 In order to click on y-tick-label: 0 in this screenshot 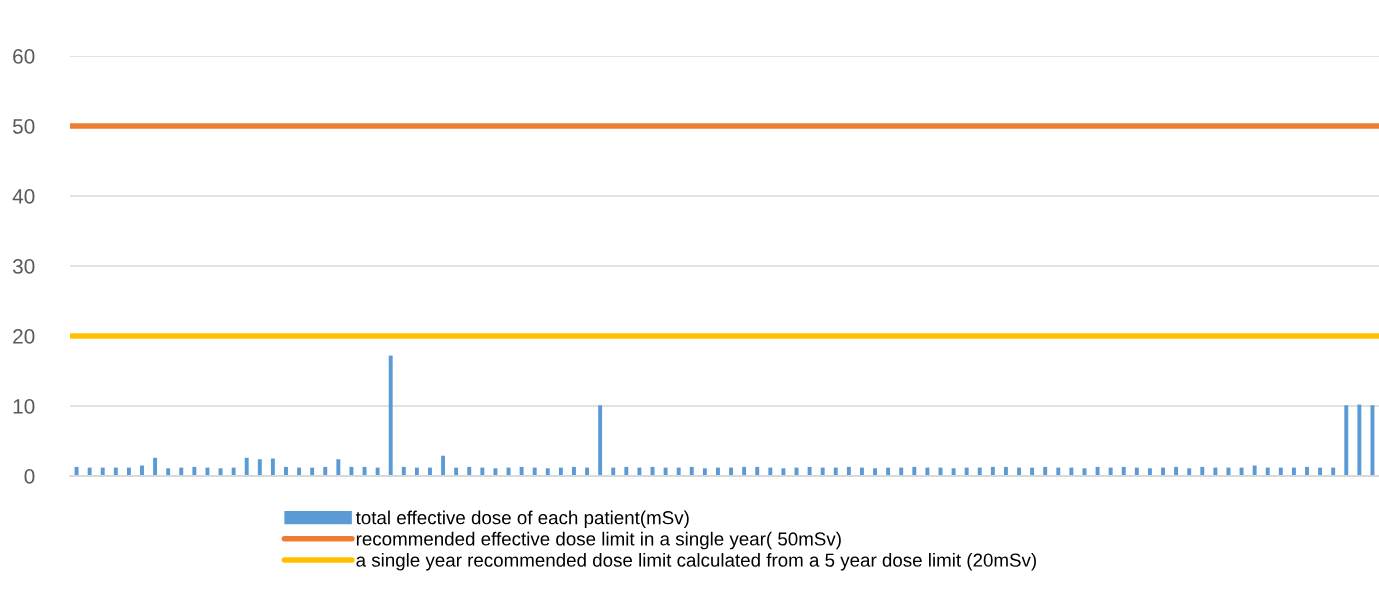, I will do `click(29, 476)`.